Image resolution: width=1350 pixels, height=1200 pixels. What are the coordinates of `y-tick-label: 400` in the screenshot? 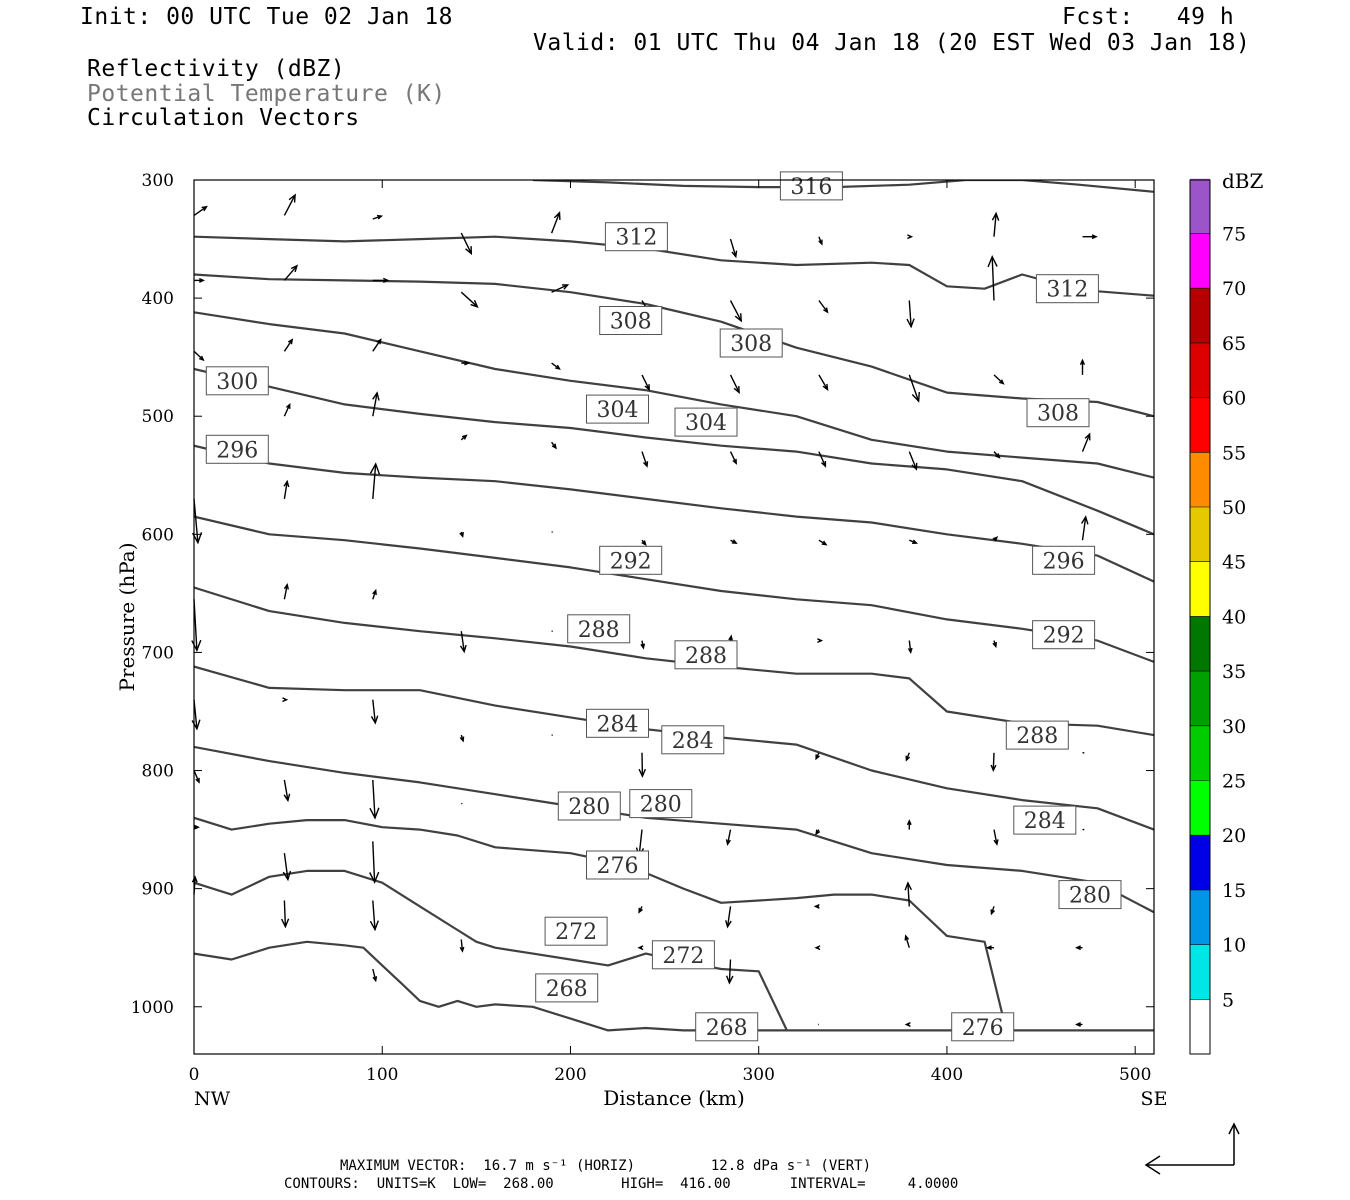 It's located at (158, 299).